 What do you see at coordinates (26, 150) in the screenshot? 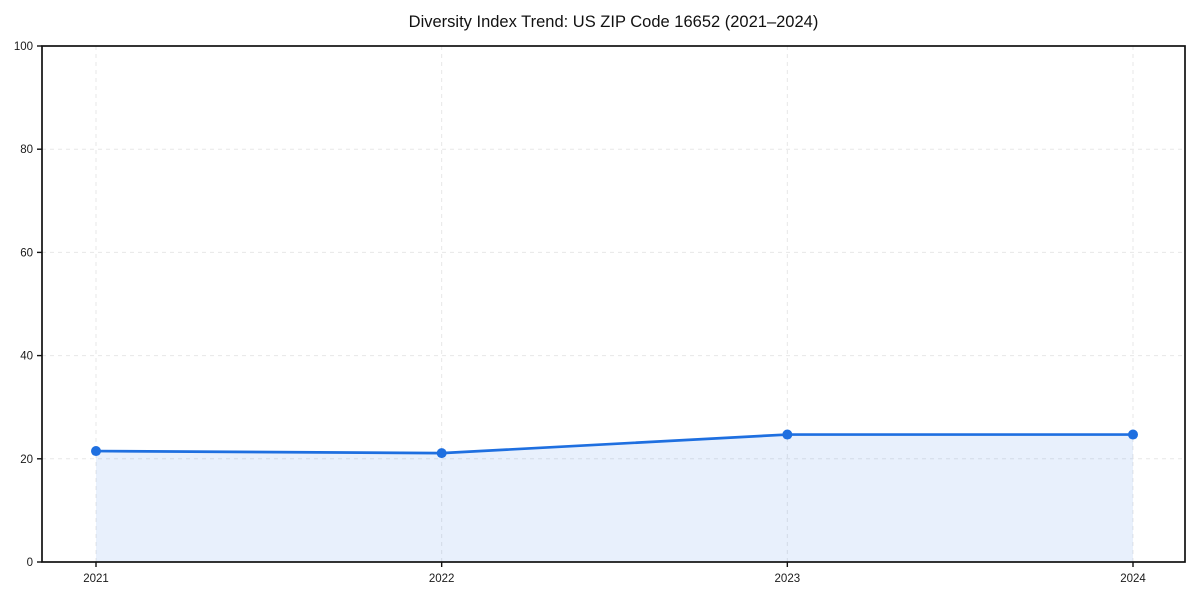
I see `y-tick-label: 80` at bounding box center [26, 150].